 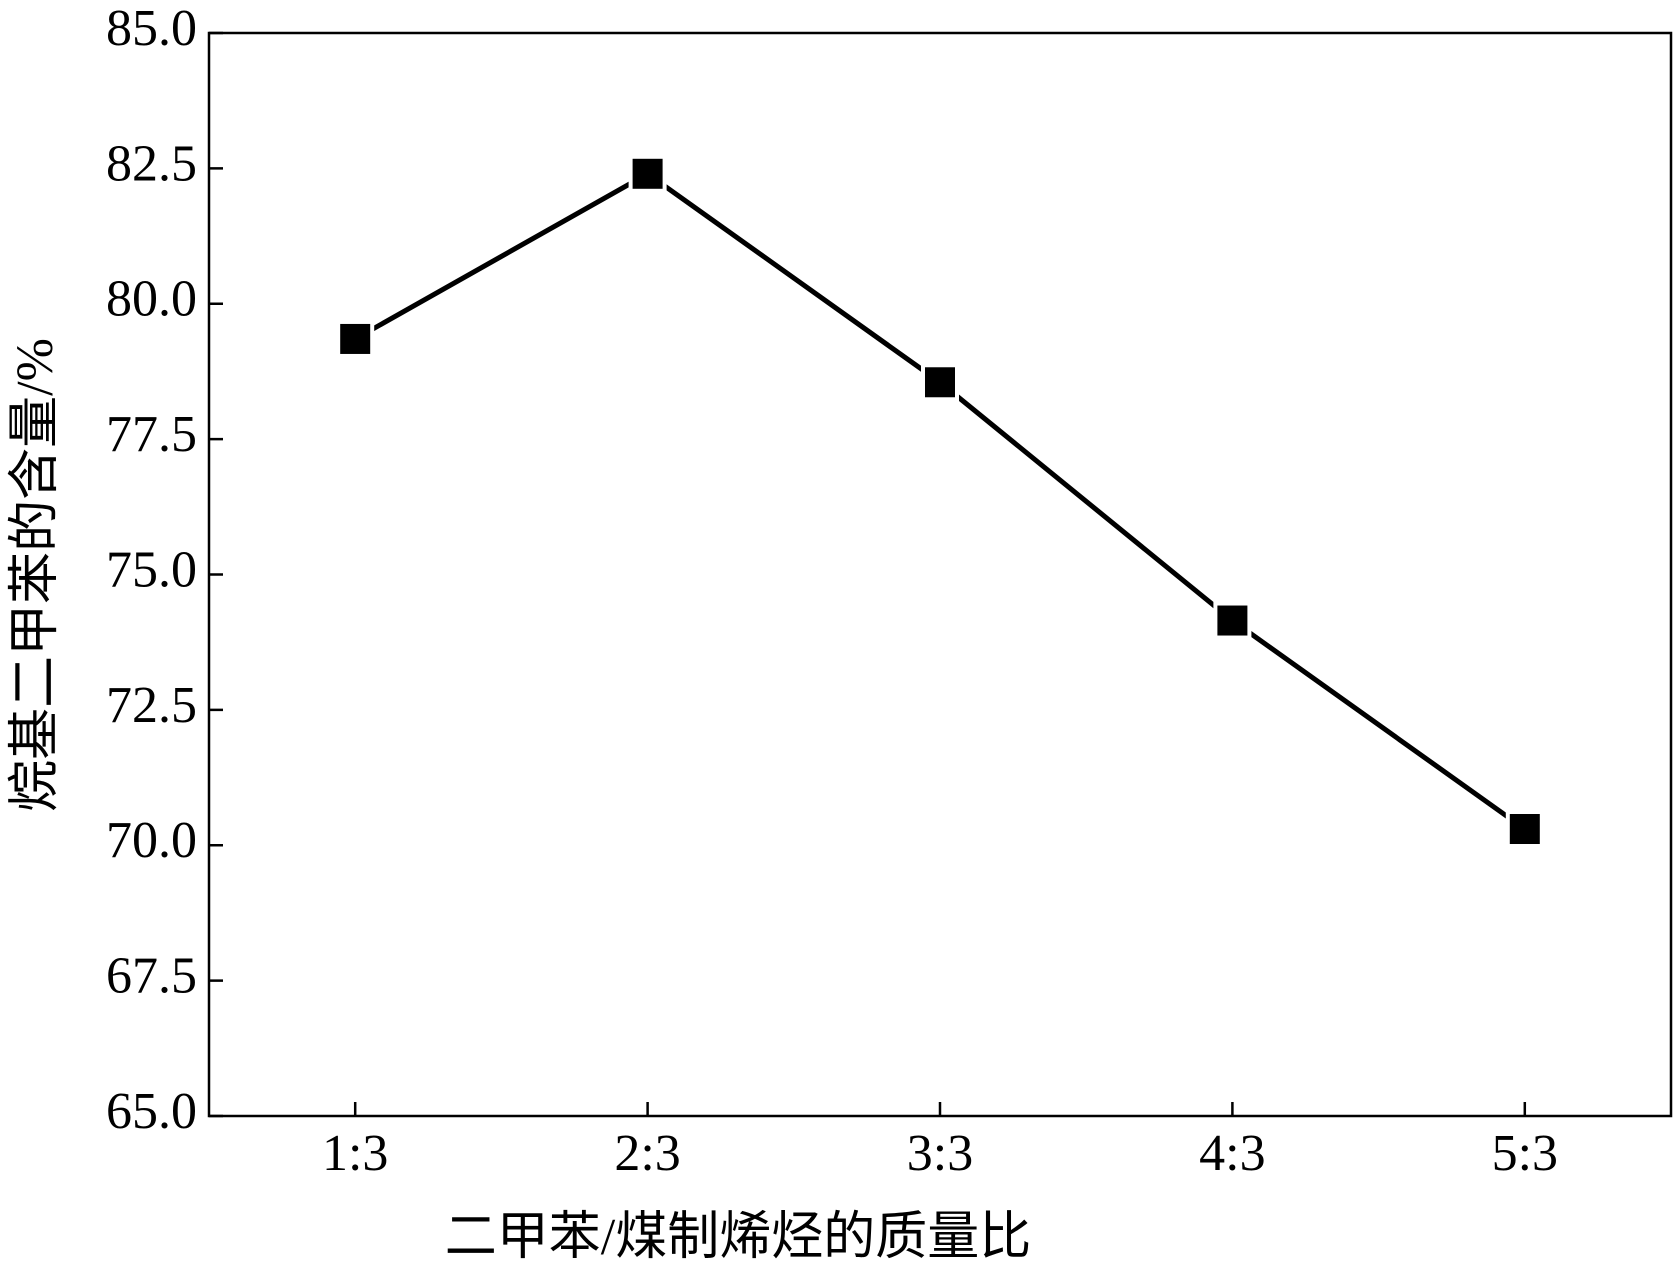 What do you see at coordinates (1525, 1153) in the screenshot?
I see `x-tick-label: 5:3` at bounding box center [1525, 1153].